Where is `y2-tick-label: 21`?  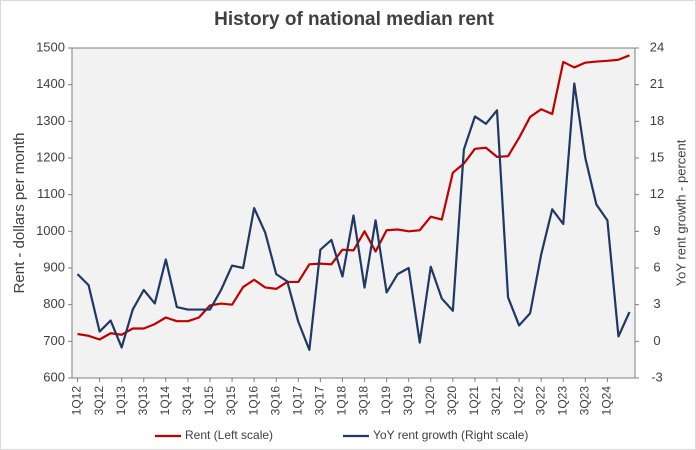
y2-tick-label: 21 is located at coordinates (657, 83).